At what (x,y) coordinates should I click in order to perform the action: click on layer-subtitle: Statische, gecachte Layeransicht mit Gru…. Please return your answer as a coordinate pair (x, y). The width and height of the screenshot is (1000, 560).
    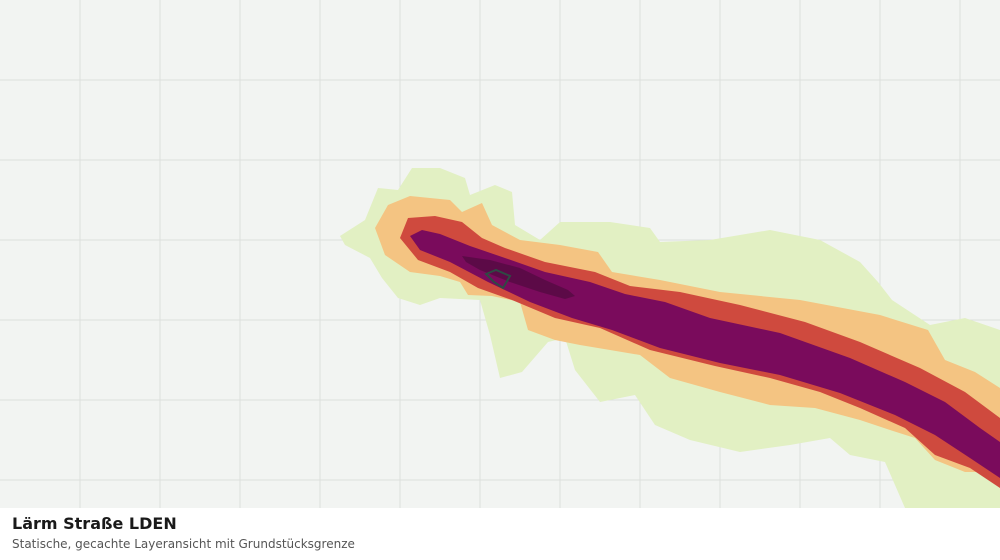
    Looking at the image, I should click on (183, 544).